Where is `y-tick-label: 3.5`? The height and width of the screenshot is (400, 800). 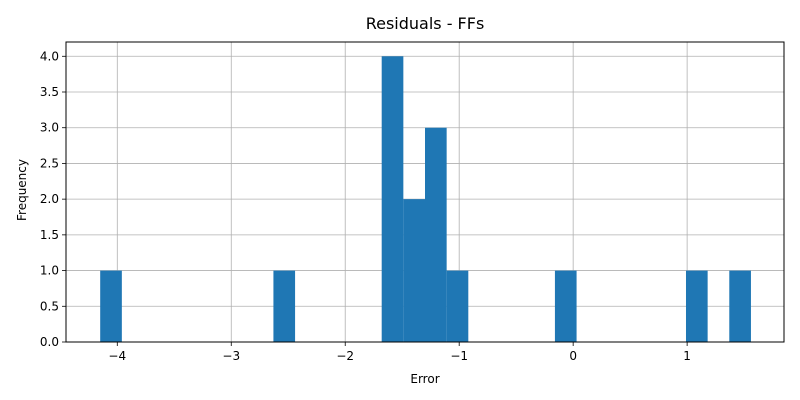 y-tick-label: 3.5 is located at coordinates (49, 92).